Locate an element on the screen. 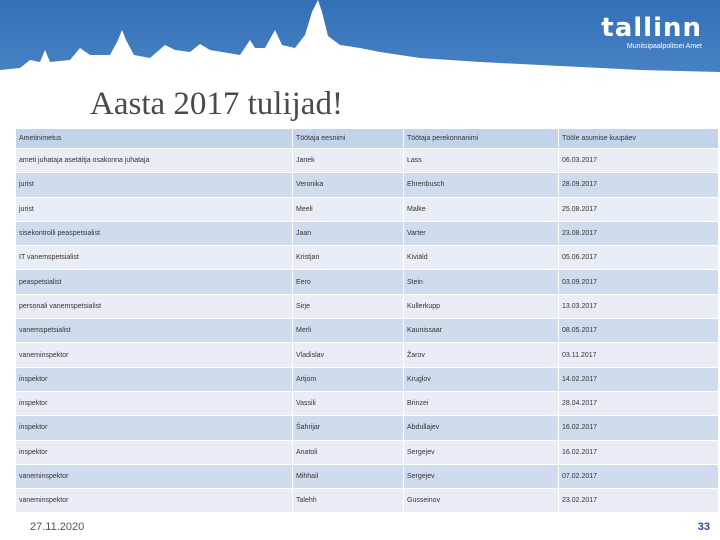  table-cell: Talehh is located at coordinates (348, 501).